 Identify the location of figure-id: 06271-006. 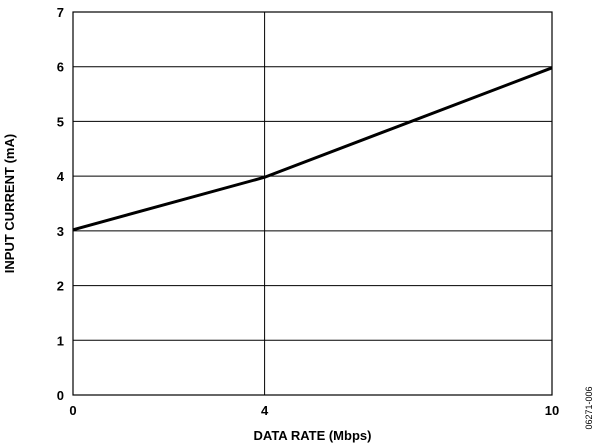
(589, 407).